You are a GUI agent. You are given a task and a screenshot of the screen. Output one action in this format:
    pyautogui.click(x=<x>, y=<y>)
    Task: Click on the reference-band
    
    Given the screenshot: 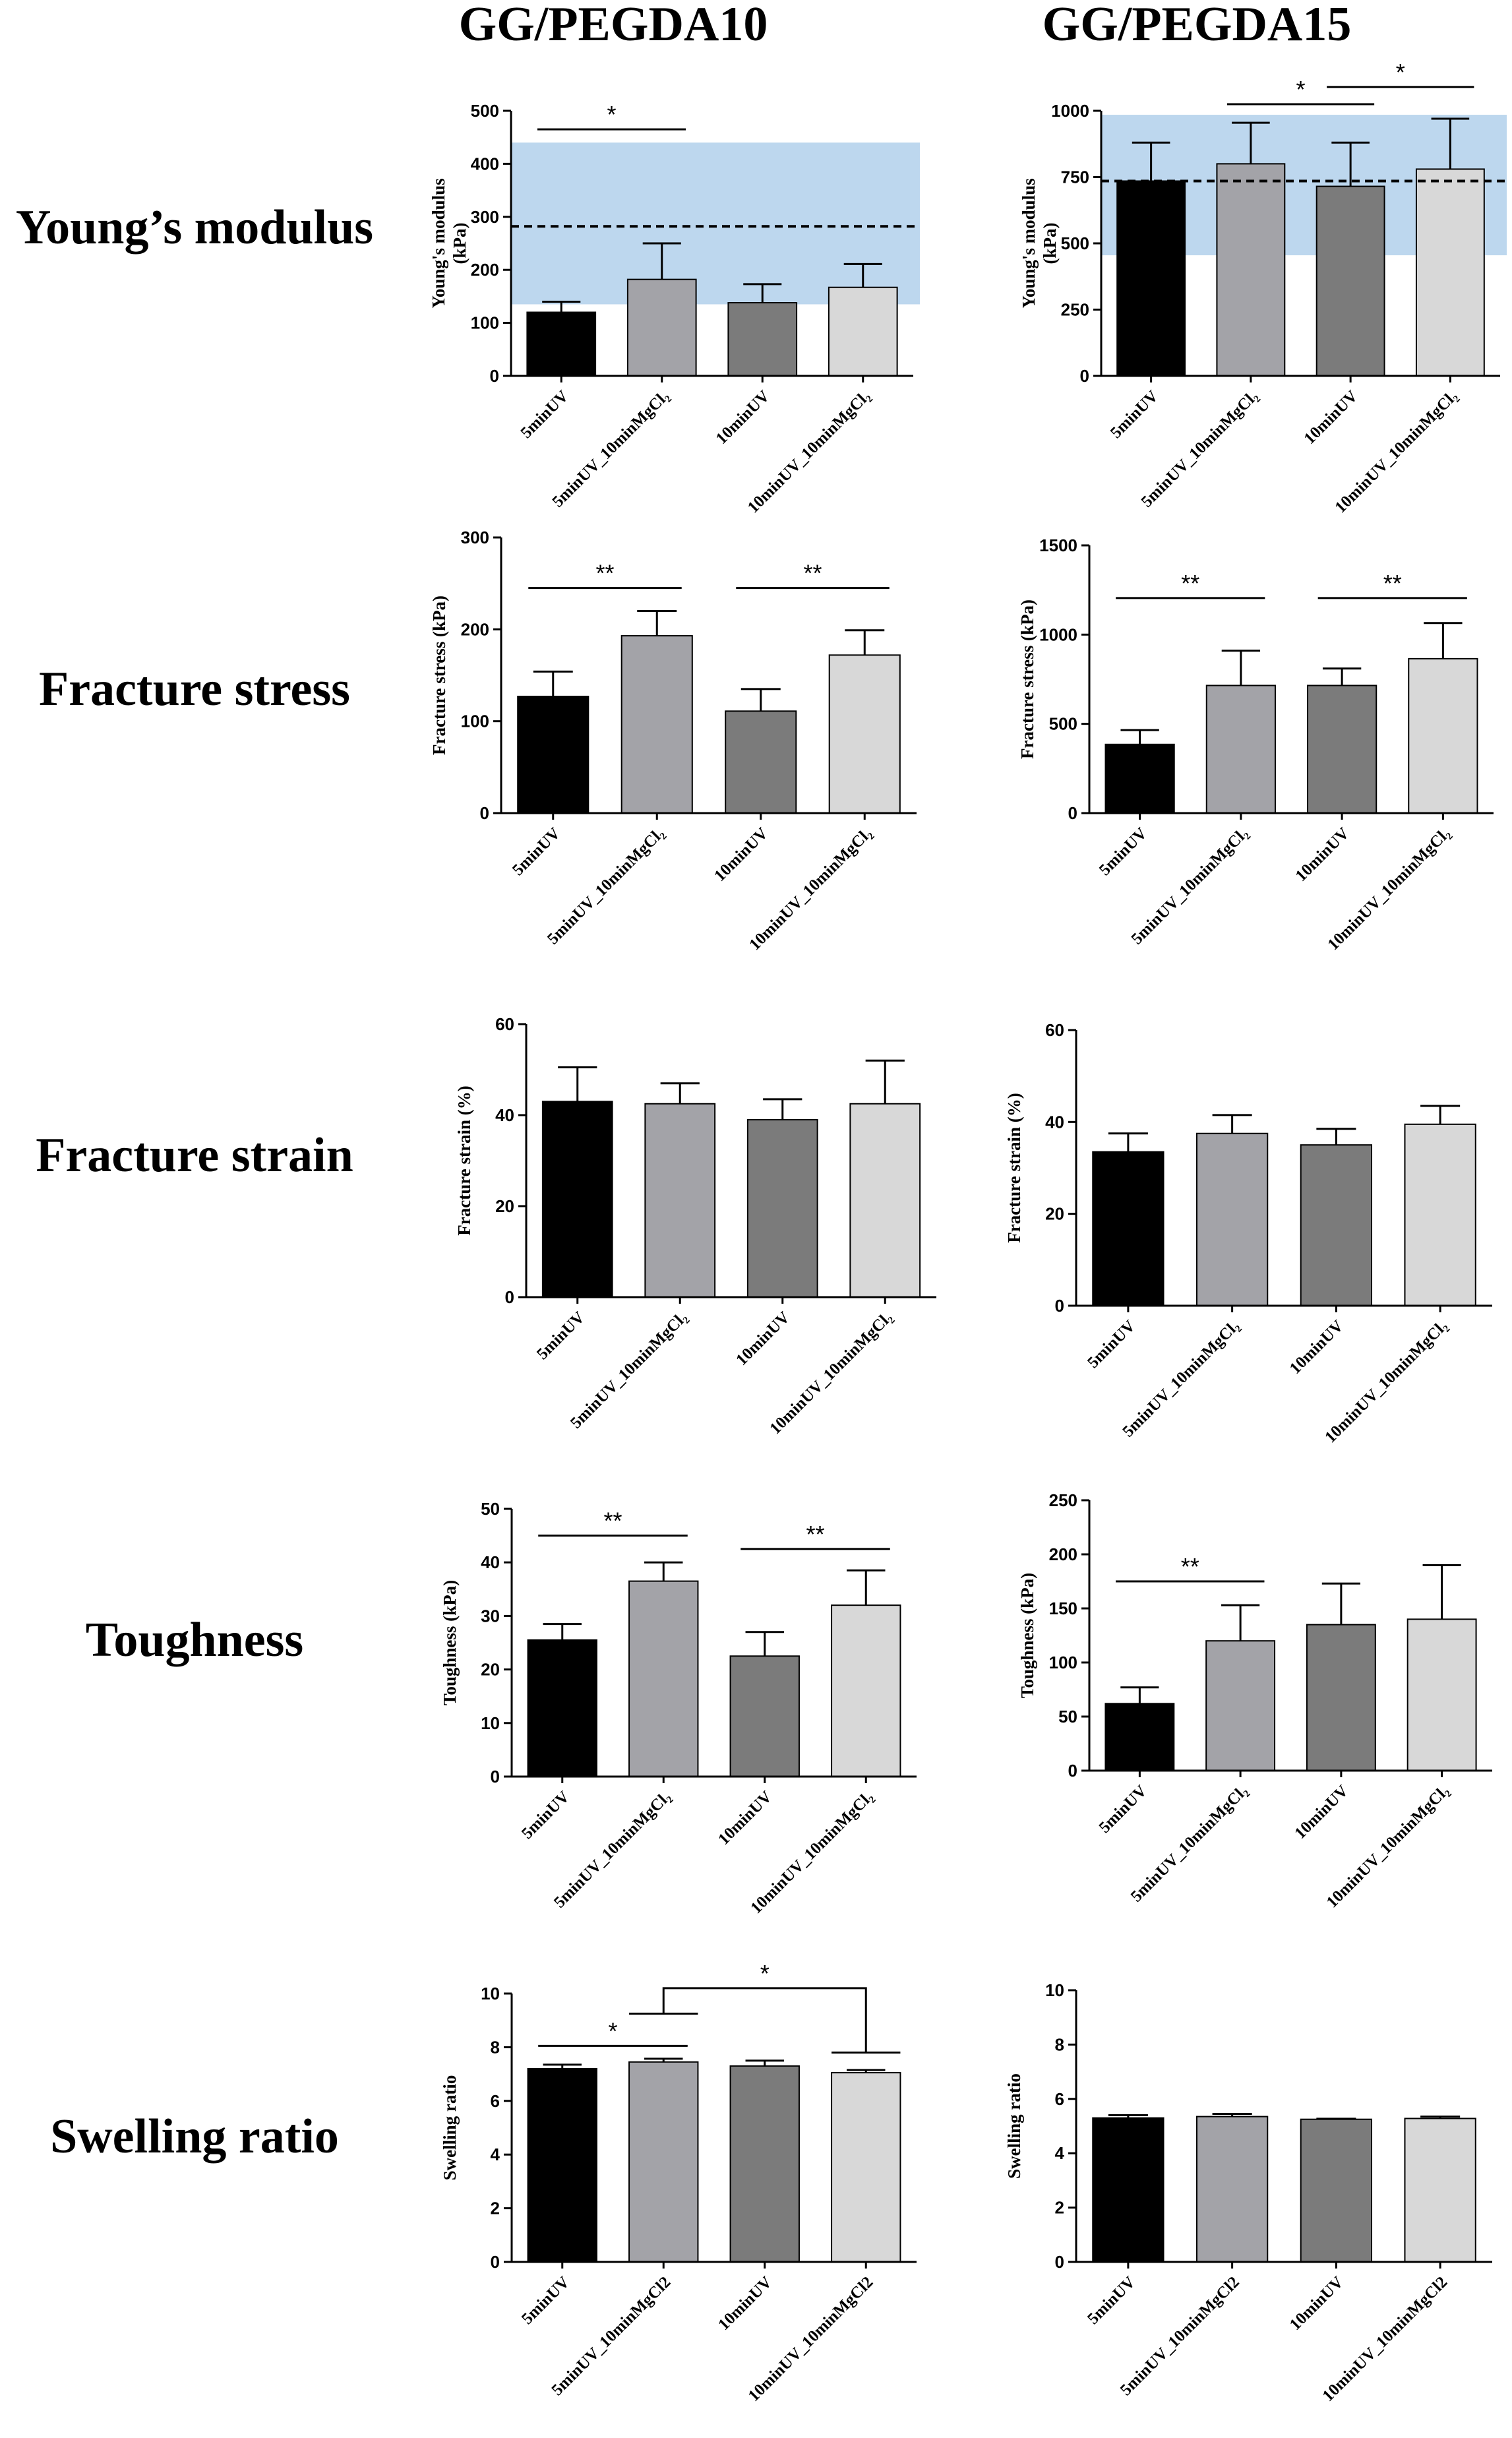 What is the action you would take?
    pyautogui.click(x=715, y=223)
    